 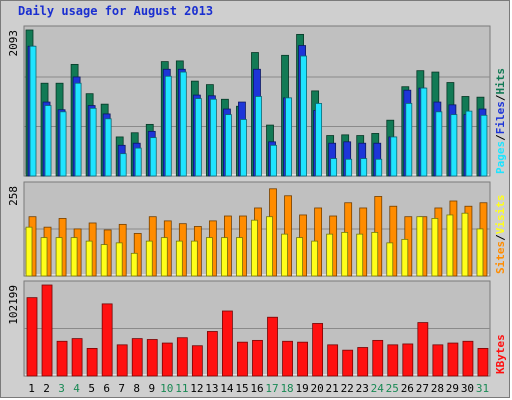 I want to click on x-tick-label-8: 8, so click(x=136, y=388).